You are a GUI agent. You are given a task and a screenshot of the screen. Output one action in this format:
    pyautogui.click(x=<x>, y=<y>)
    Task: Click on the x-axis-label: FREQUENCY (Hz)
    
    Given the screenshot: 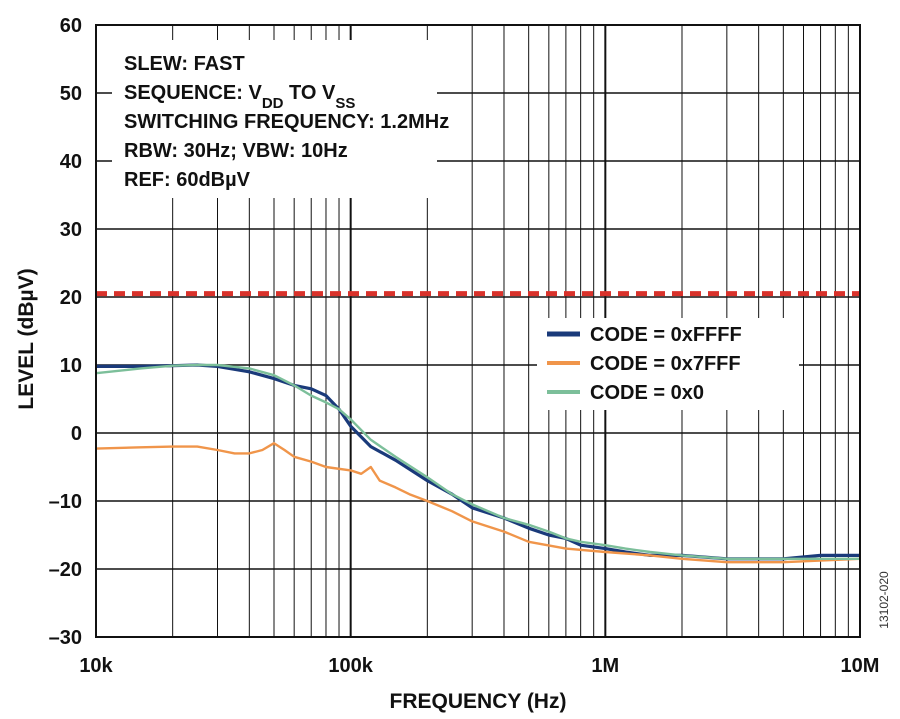 What is the action you would take?
    pyautogui.click(x=478, y=701)
    